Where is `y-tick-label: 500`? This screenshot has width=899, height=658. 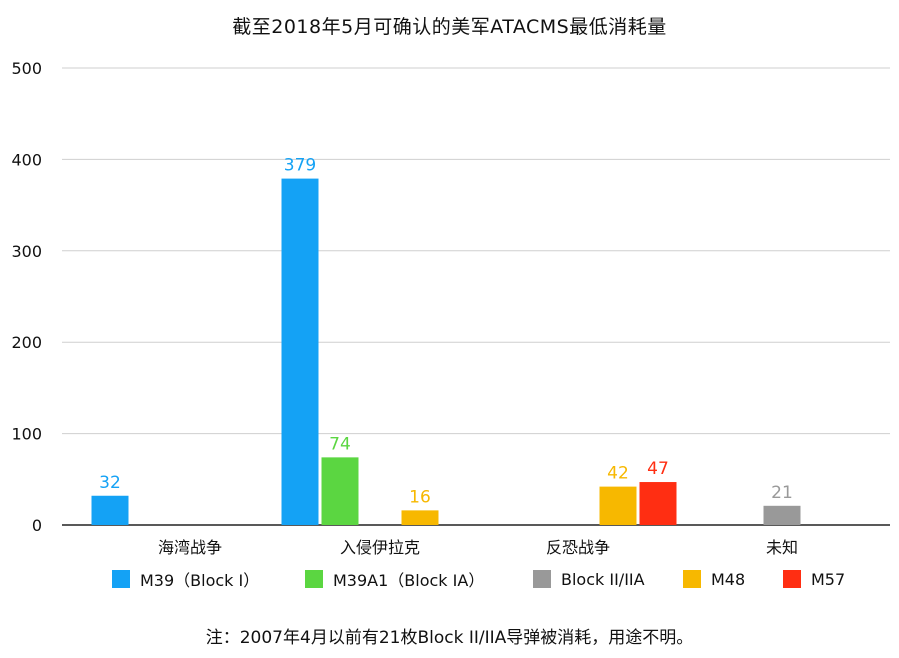 y-tick-label: 500 is located at coordinates (26, 68).